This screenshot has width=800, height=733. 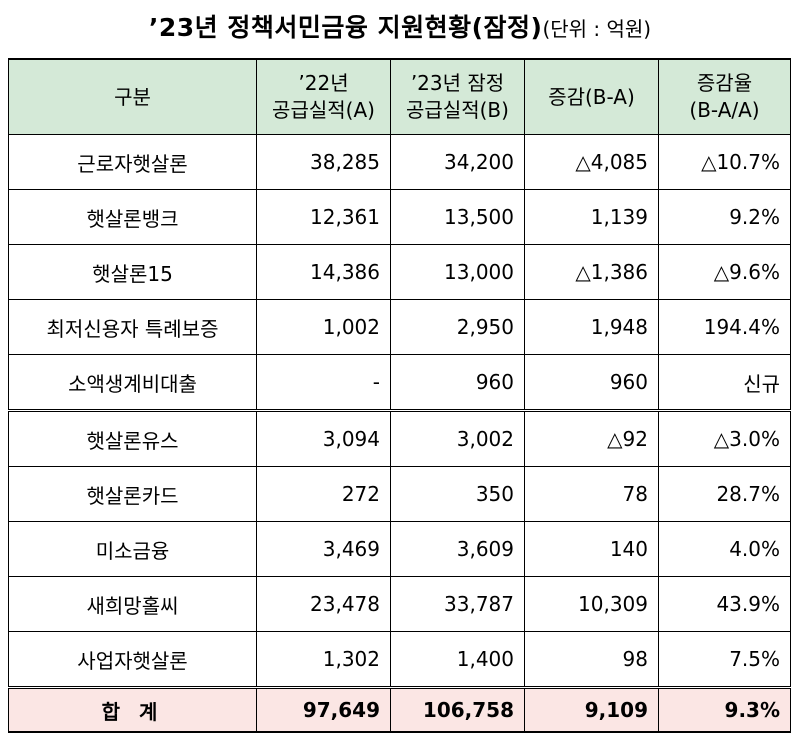 What do you see at coordinates (591, 382) in the screenshot?
I see `row-diff: 960` at bounding box center [591, 382].